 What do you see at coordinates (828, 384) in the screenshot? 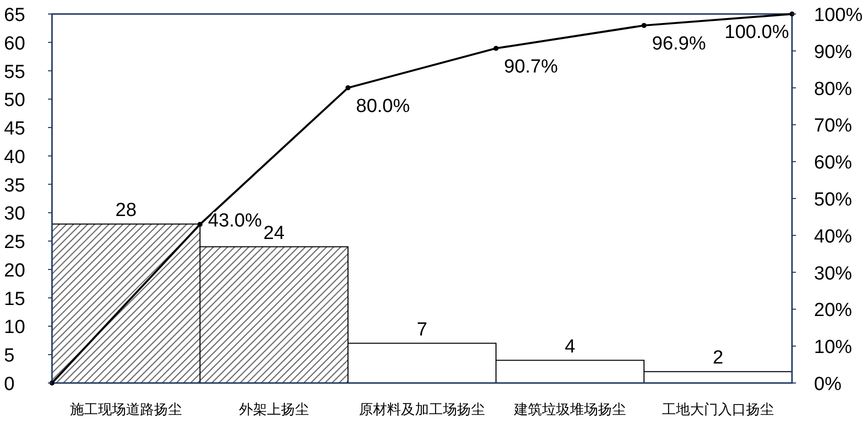
I see `y2-tick-label: 0%` at bounding box center [828, 384].